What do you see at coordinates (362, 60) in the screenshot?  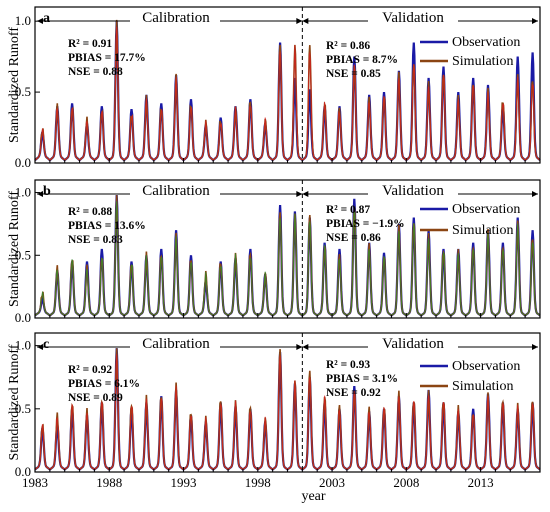 I see `val-stat-pbias: PBIAS = 8.7%` at bounding box center [362, 60].